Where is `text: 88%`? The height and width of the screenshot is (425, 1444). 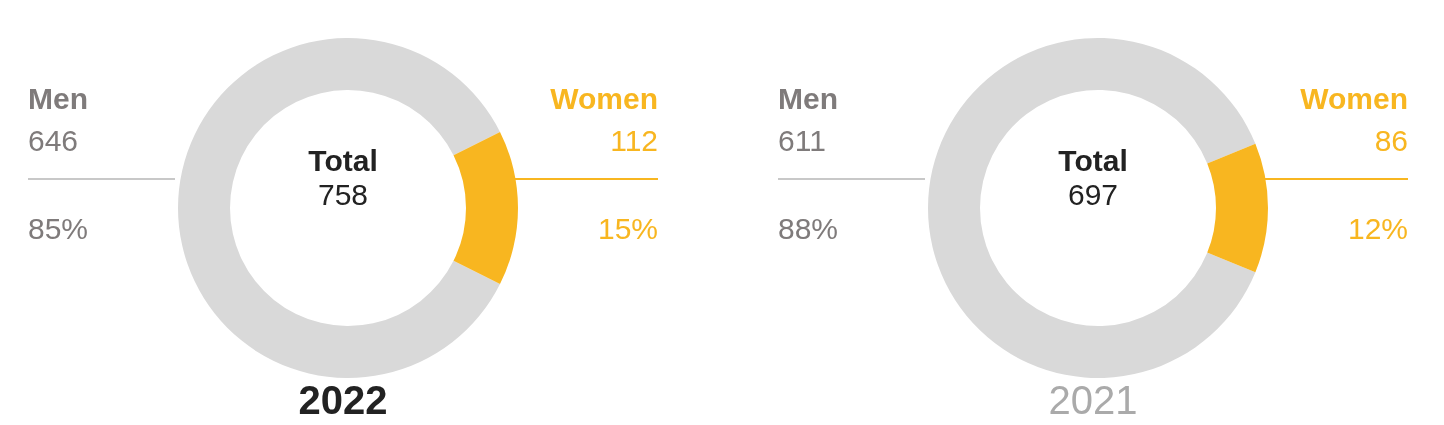 text: 88% is located at coordinates (808, 229).